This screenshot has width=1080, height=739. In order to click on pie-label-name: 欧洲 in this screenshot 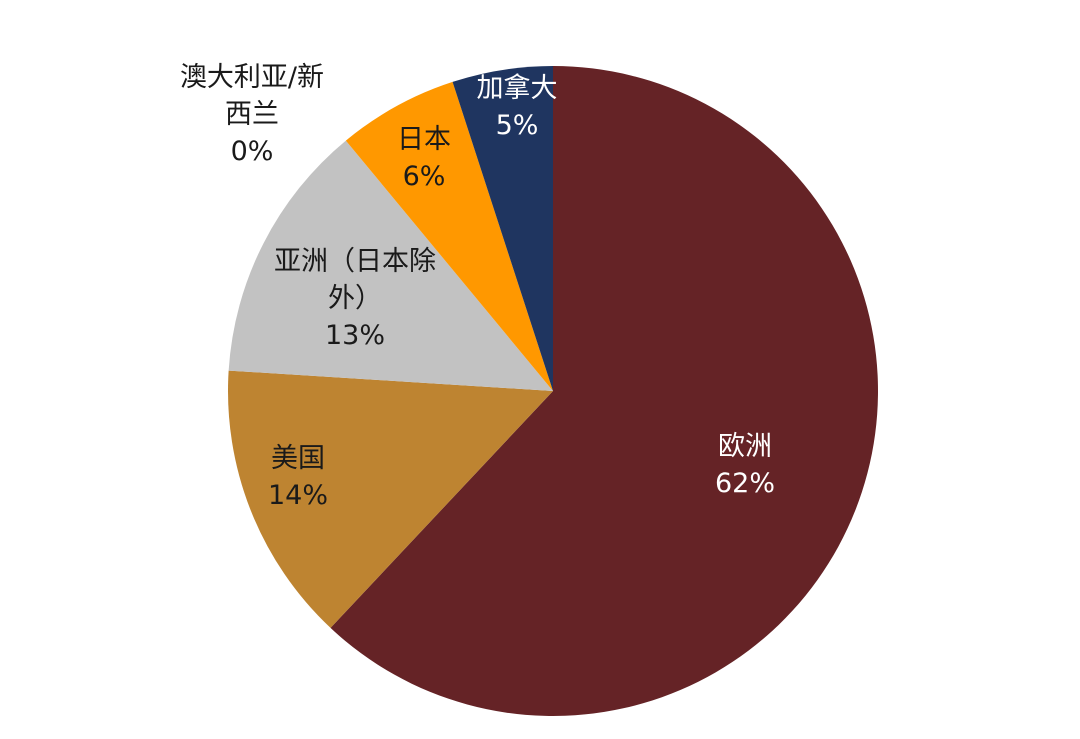, I will do `click(745, 446)`.